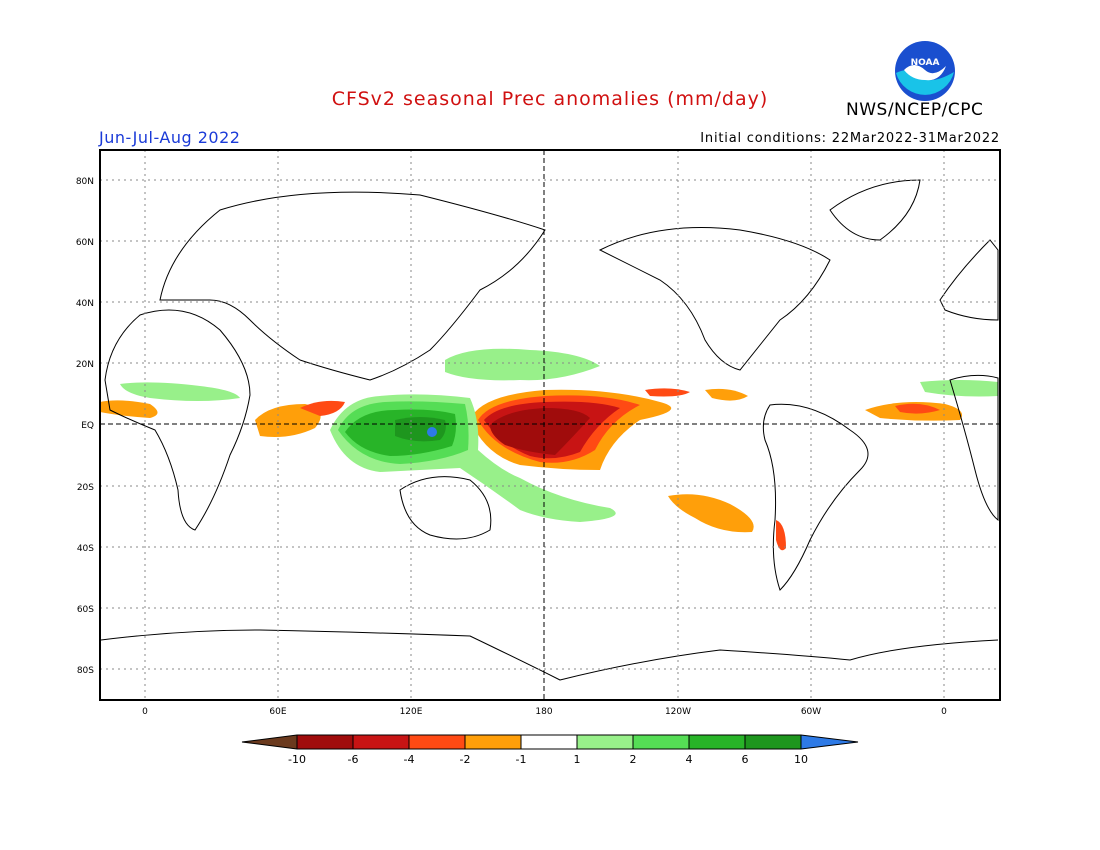 Image resolution: width=1100 pixels, height=850 pixels. I want to click on lat-label: 40S, so click(85, 549).